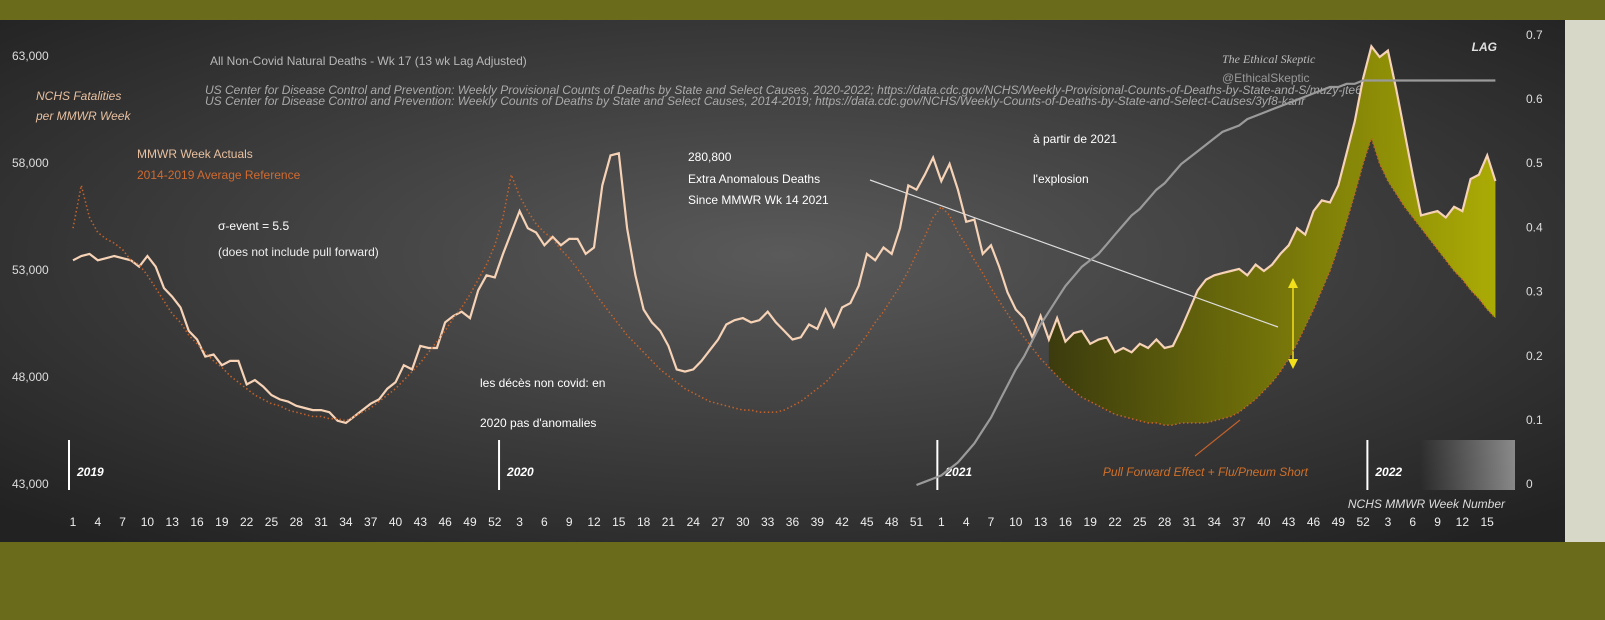 This screenshot has height=620, width=1605. Describe the element at coordinates (867, 522) in the screenshot. I see `x-tick-label: 45` at that location.